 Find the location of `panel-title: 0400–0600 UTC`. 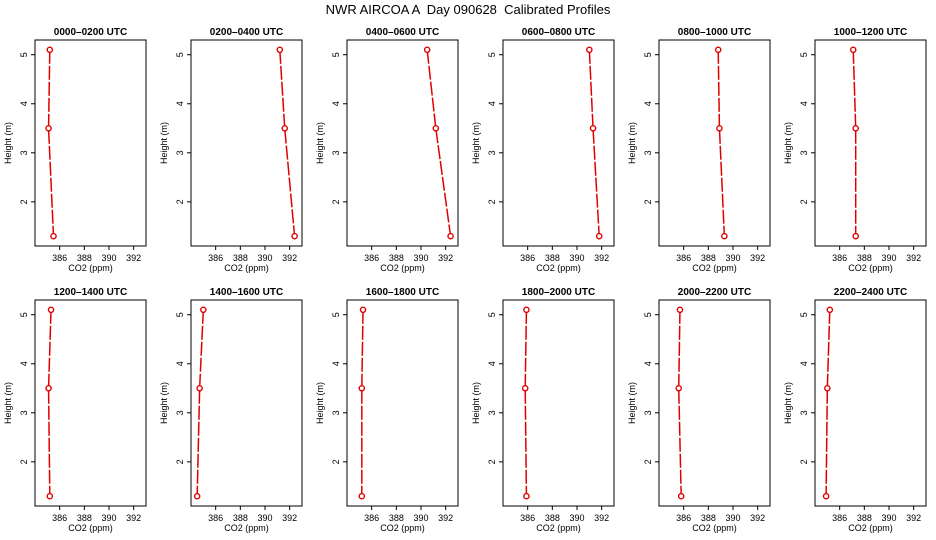

panel-title: 0400–0600 UTC is located at coordinates (402, 32).